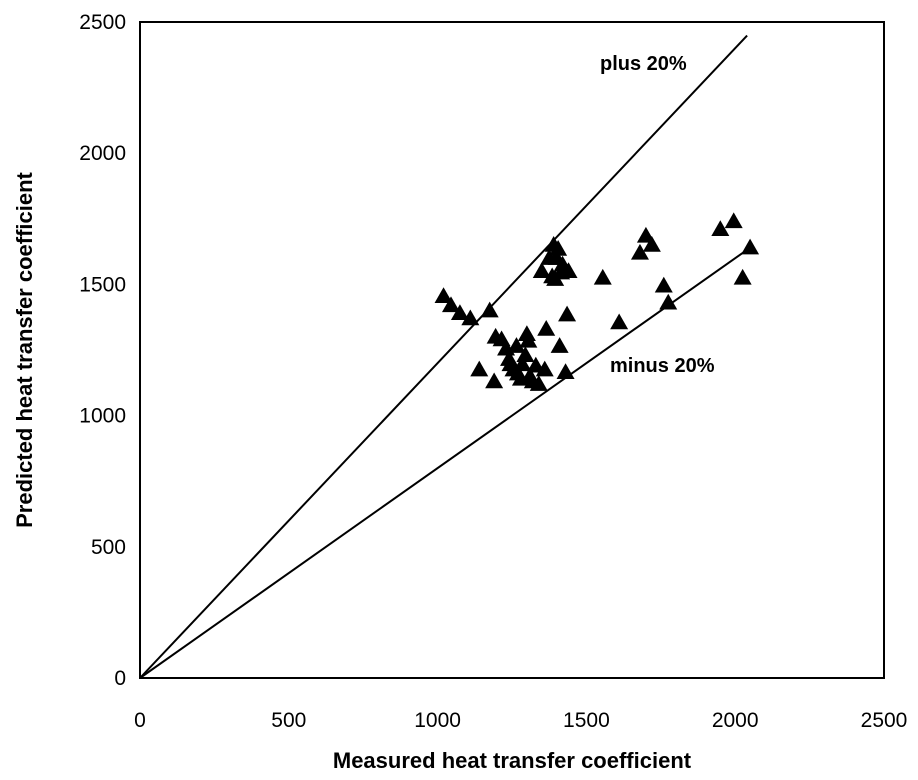 The image size is (918, 780). Describe the element at coordinates (120, 678) in the screenshot. I see `y-tick-label: 0` at that location.